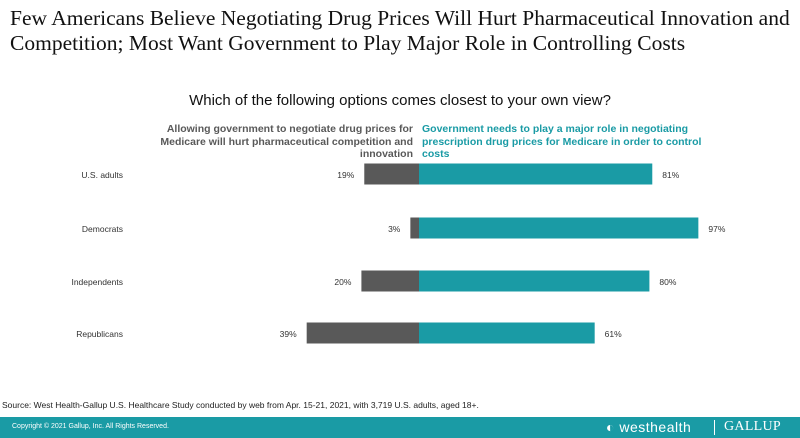 The image size is (800, 438). What do you see at coordinates (610, 427) in the screenshot?
I see `westhealth-logo-icon: ◐` at bounding box center [610, 427].